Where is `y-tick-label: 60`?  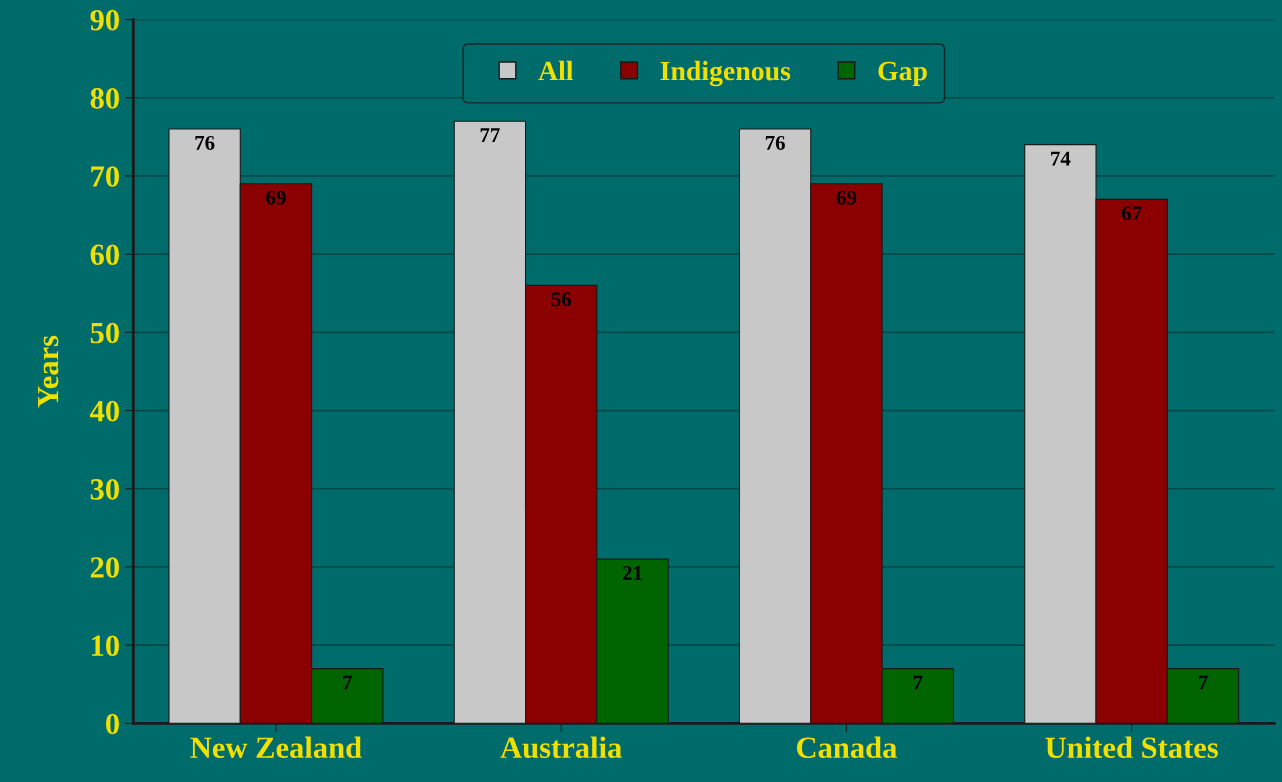 y-tick-label: 60 is located at coordinates (104, 255).